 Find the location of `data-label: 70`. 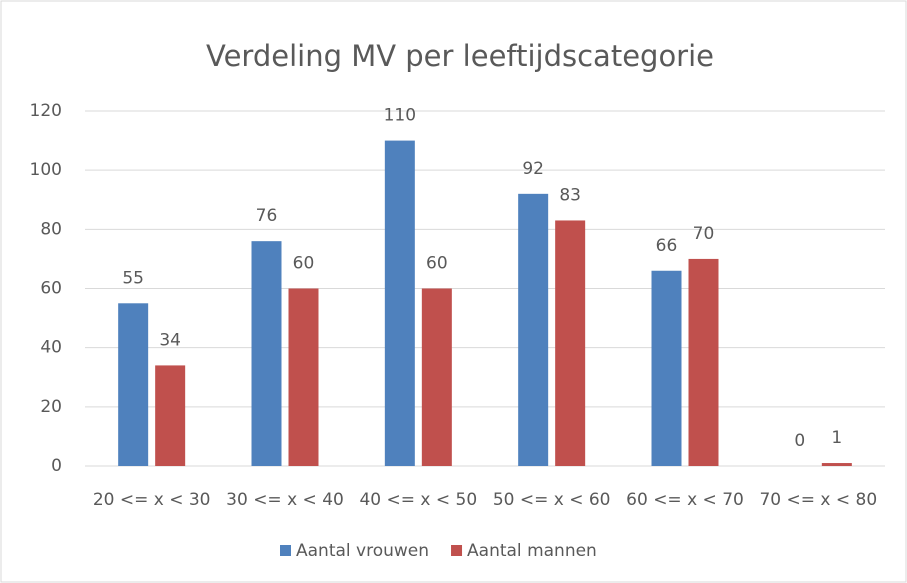

data-label: 70 is located at coordinates (704, 234).